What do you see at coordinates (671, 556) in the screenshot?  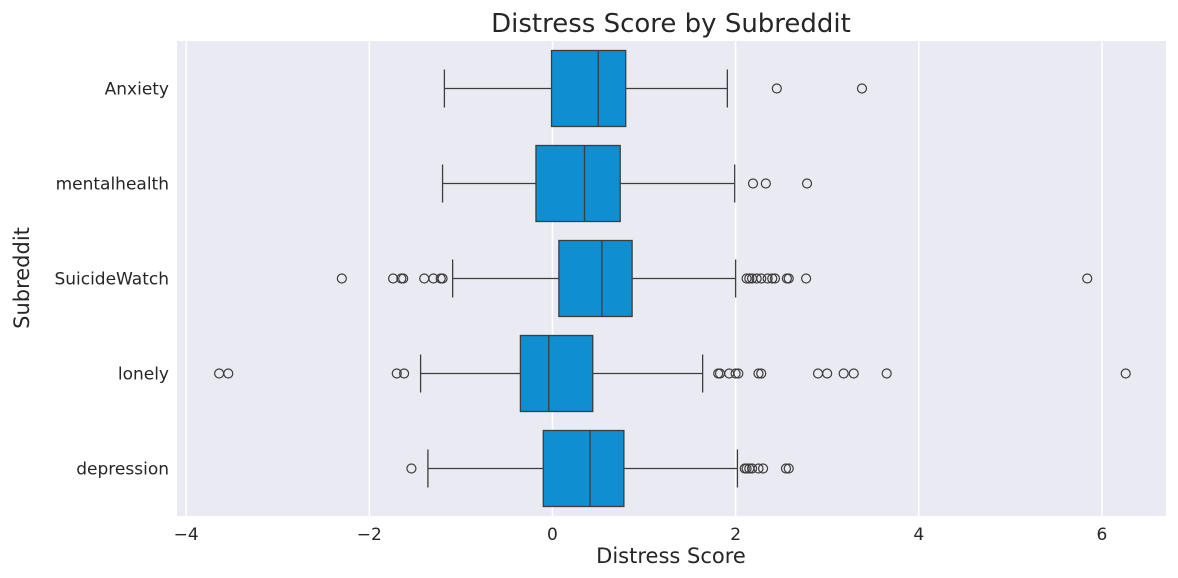 I see `x-axis-title: Distress Score` at bounding box center [671, 556].